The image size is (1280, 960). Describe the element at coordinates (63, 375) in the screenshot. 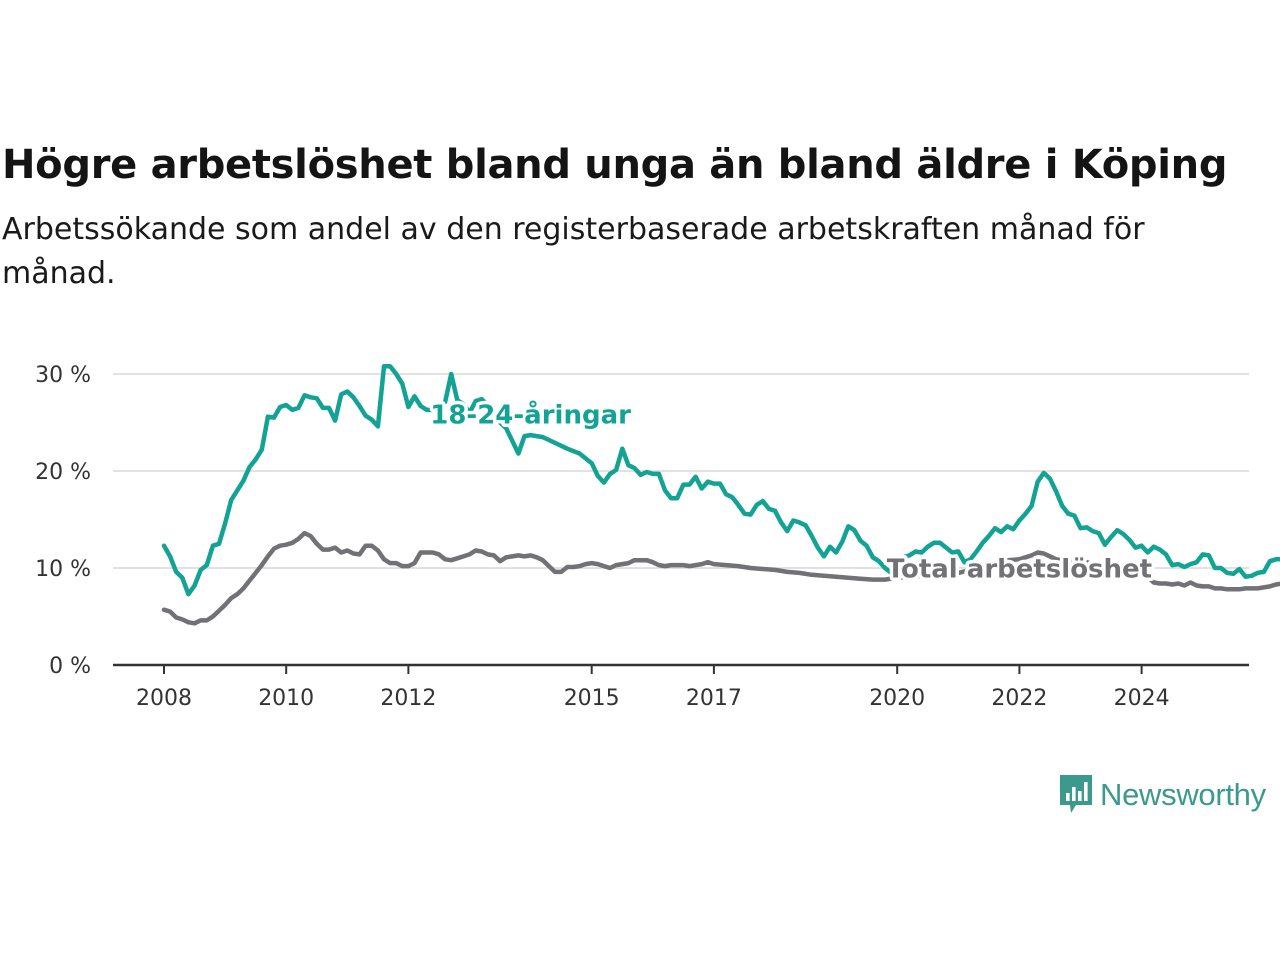

I see `y-tick-label: 30 %` at that location.